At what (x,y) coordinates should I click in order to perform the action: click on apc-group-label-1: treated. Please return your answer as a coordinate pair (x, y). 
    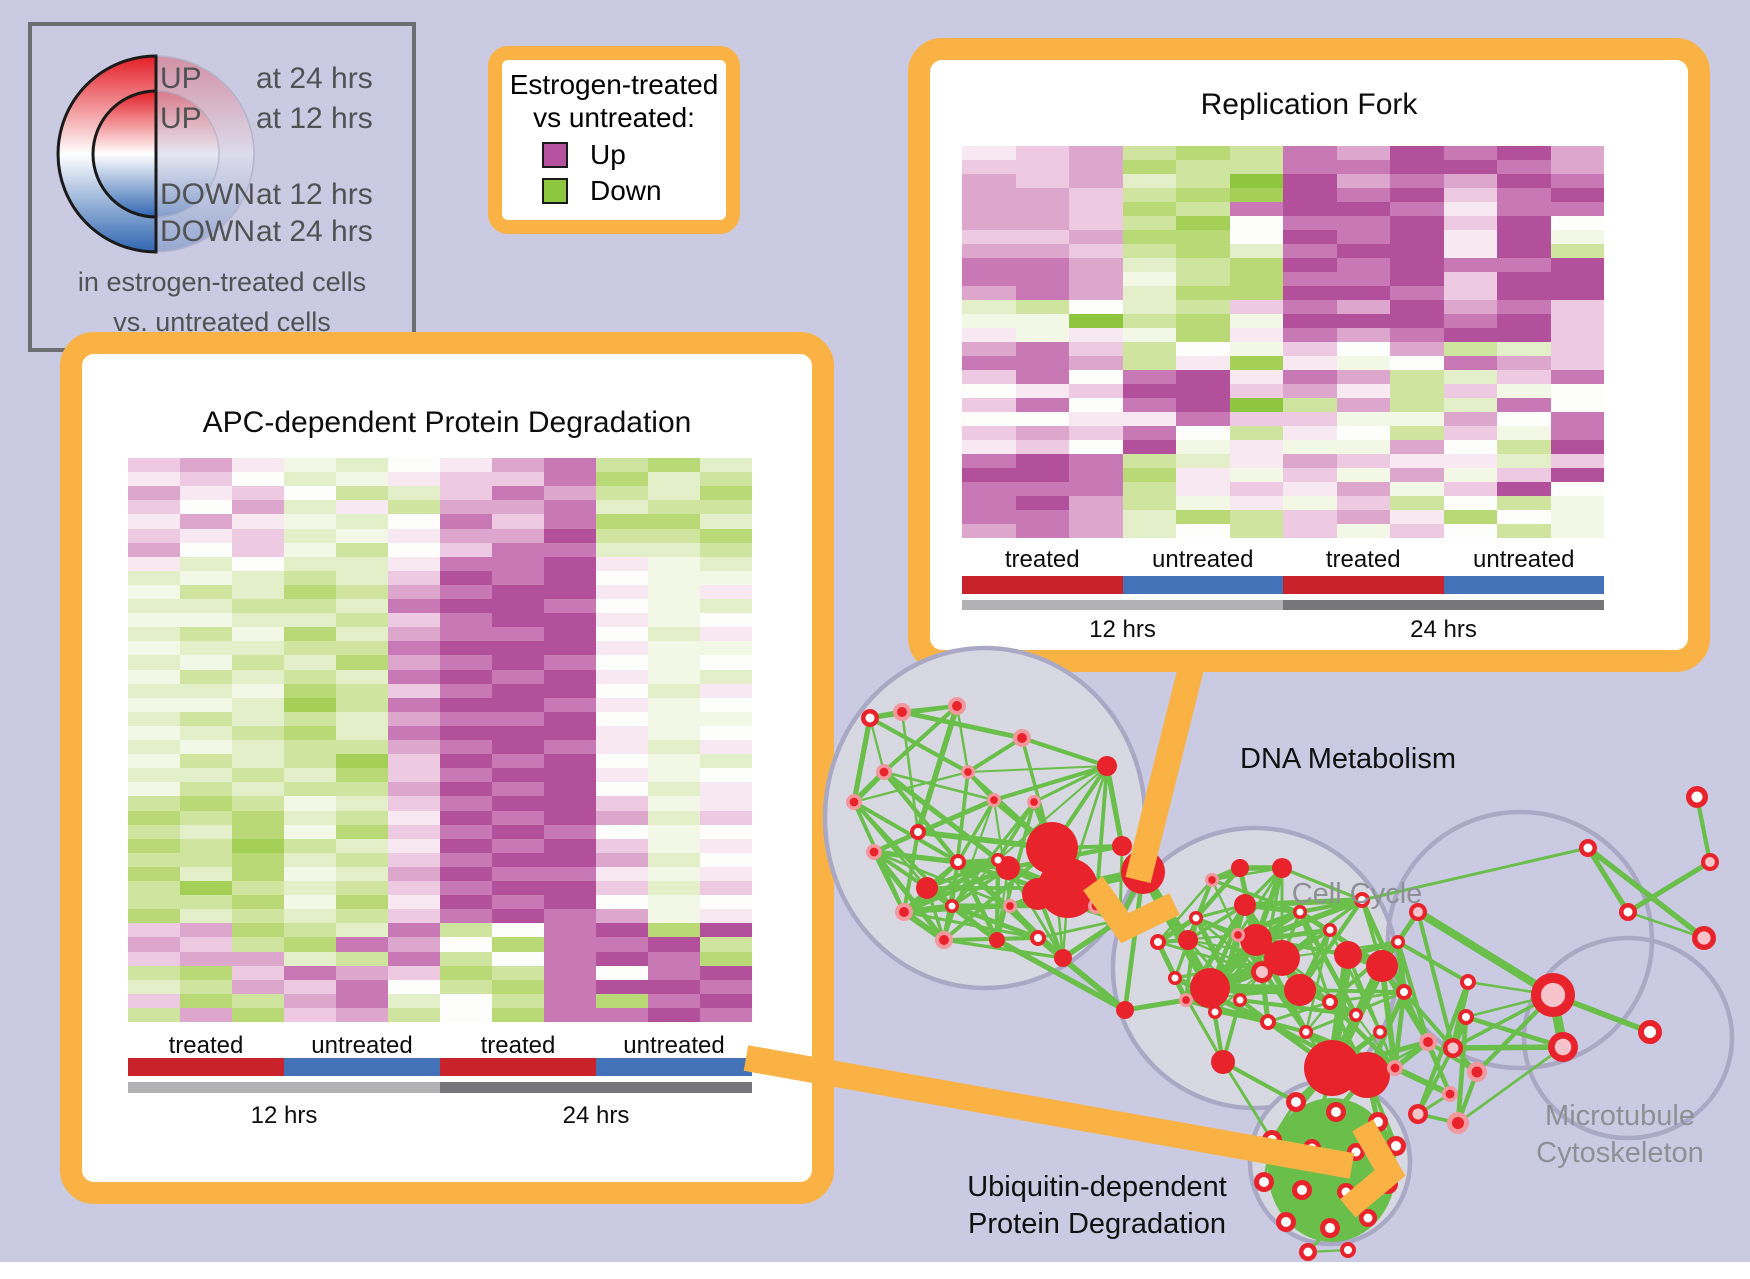
    Looking at the image, I should click on (206, 1045).